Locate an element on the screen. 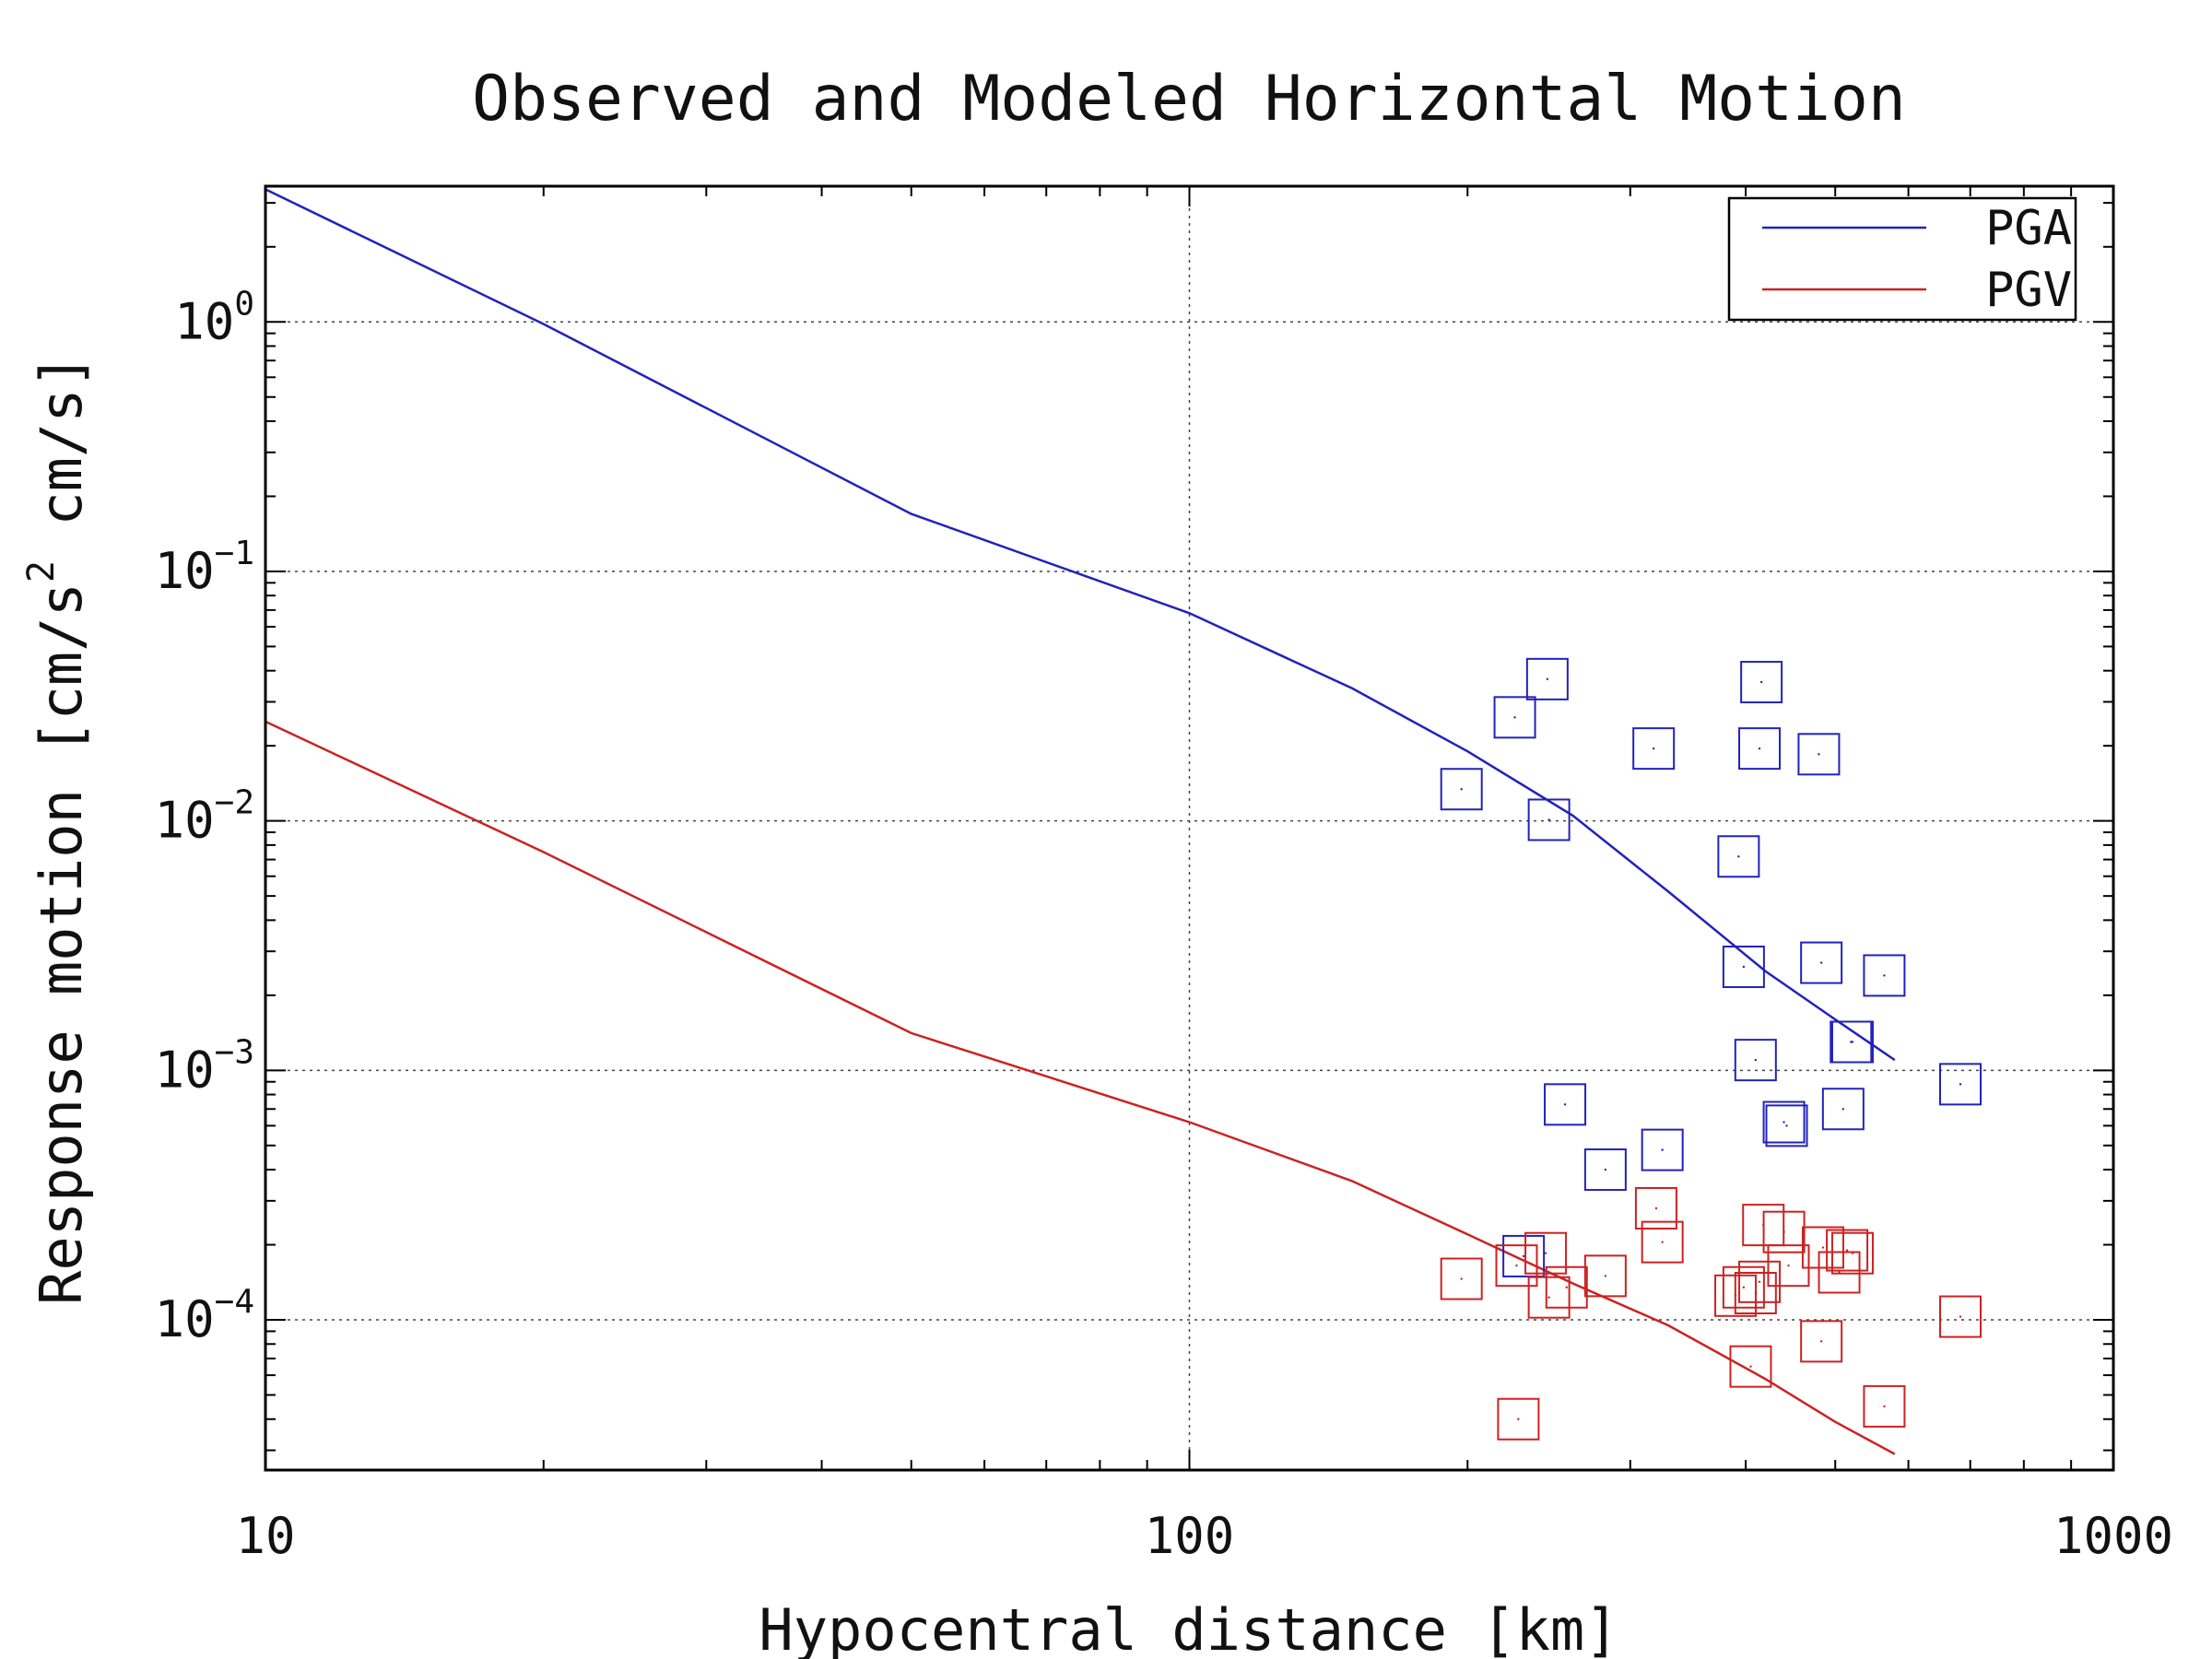 Image resolution: width=2212 pixels, height=1659 pixels. y-tick-label-0: 10⁰ is located at coordinates (214, 317).